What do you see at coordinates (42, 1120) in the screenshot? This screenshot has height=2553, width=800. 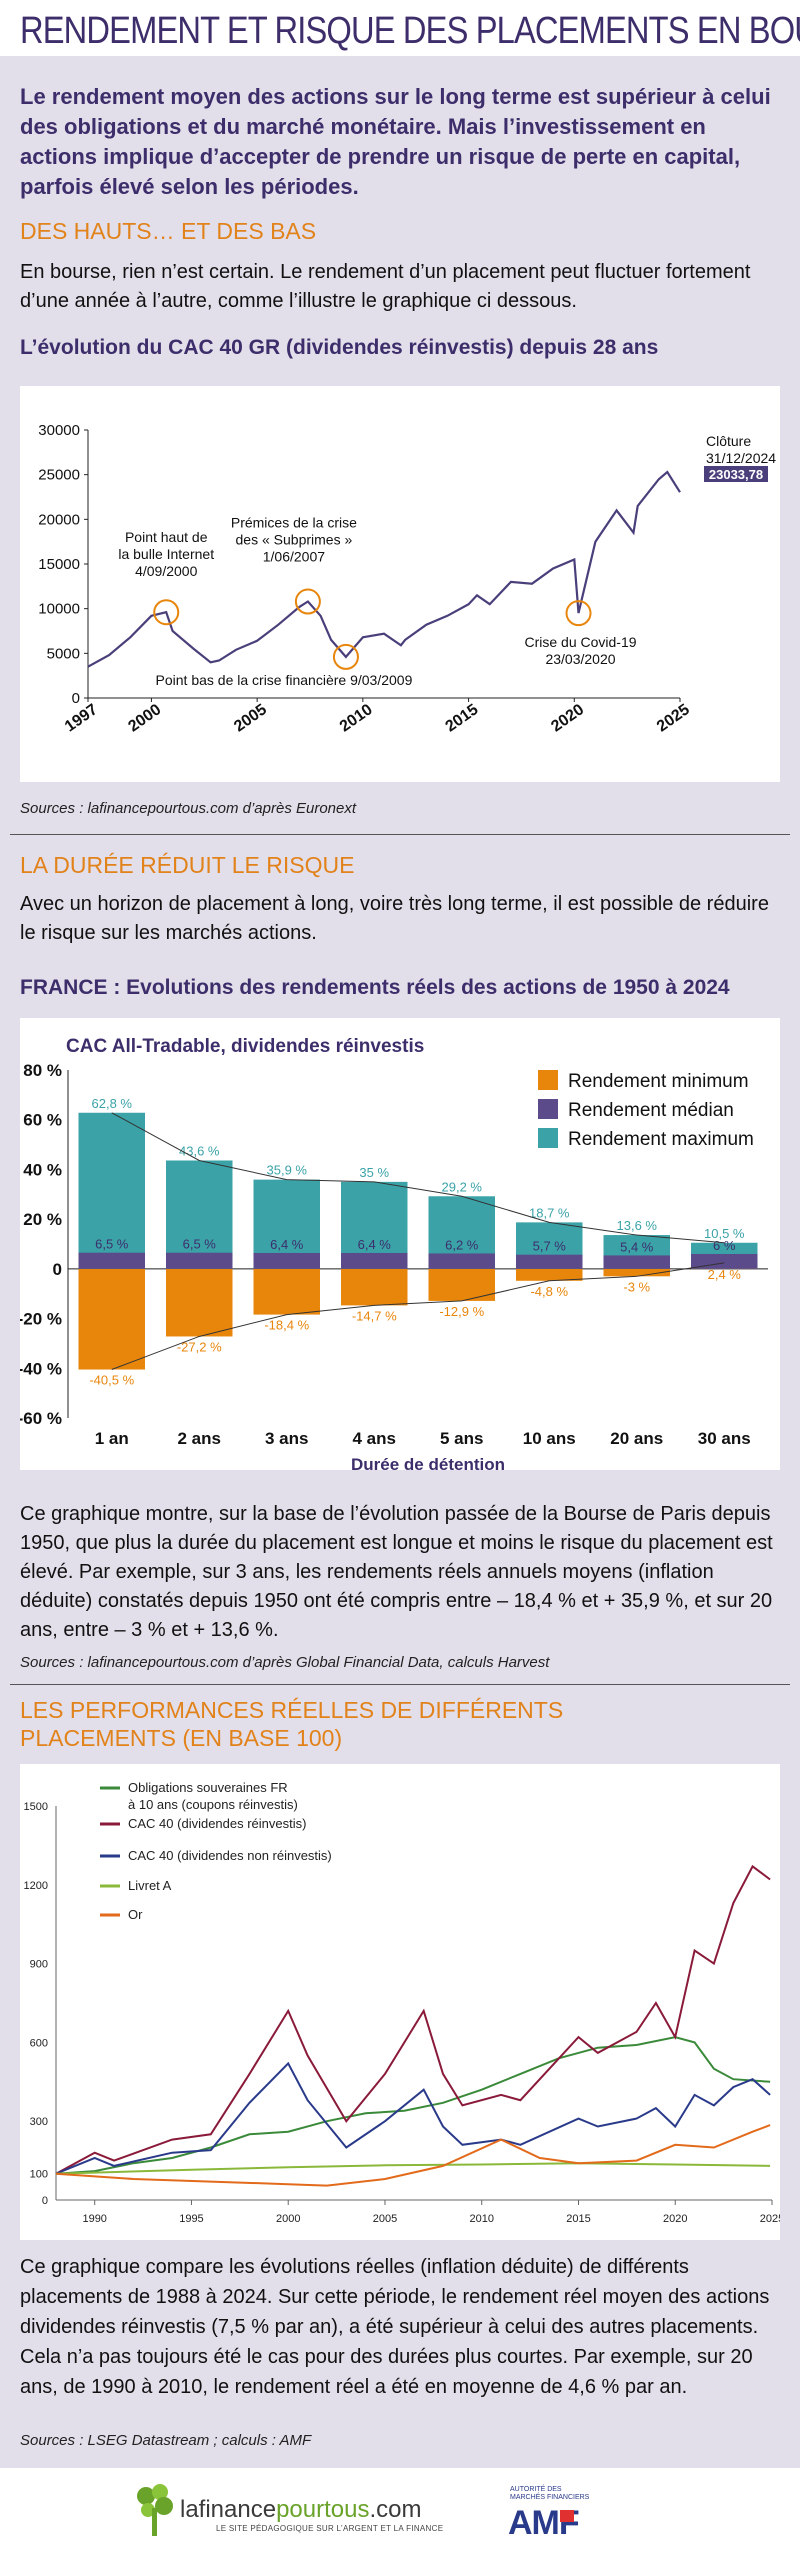 I see `y-tick-label: 60 %` at bounding box center [42, 1120].